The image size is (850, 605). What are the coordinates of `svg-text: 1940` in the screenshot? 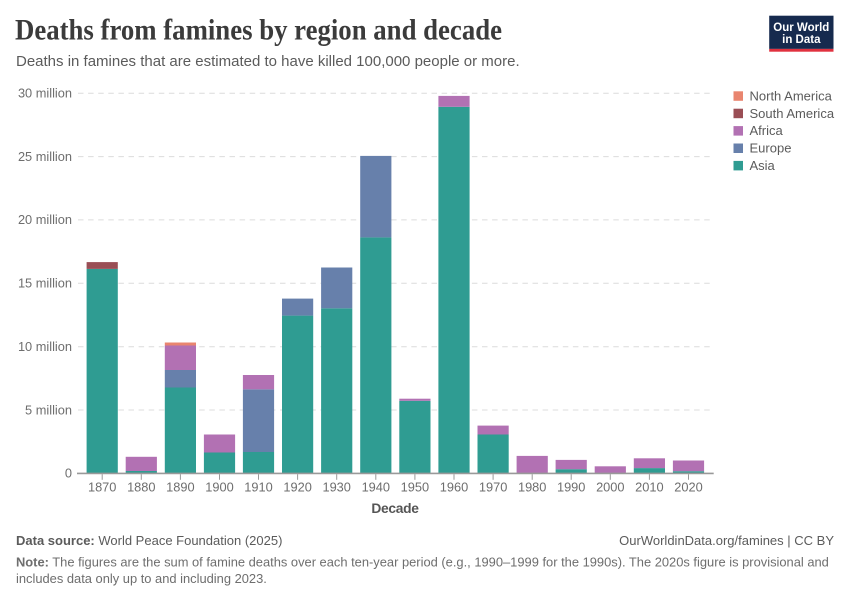 It's located at (376, 487).